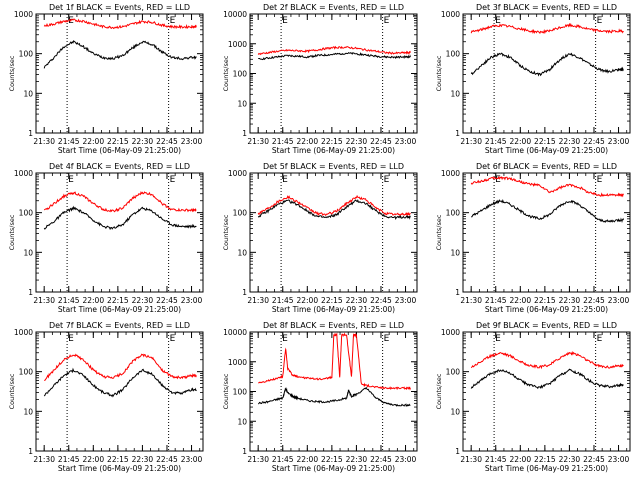 This screenshot has width=640, height=480. Describe the element at coordinates (333, 7) in the screenshot. I see `panel-title: Det 2f BLACK = Events, RED = LLD` at that location.